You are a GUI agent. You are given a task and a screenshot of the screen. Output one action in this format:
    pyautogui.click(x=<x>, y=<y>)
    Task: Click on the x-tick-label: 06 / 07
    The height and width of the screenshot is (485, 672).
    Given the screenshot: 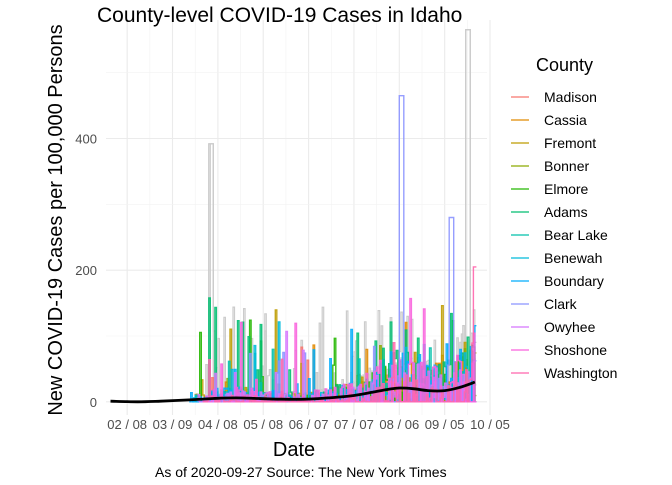 What is the action you would take?
    pyautogui.click(x=309, y=424)
    